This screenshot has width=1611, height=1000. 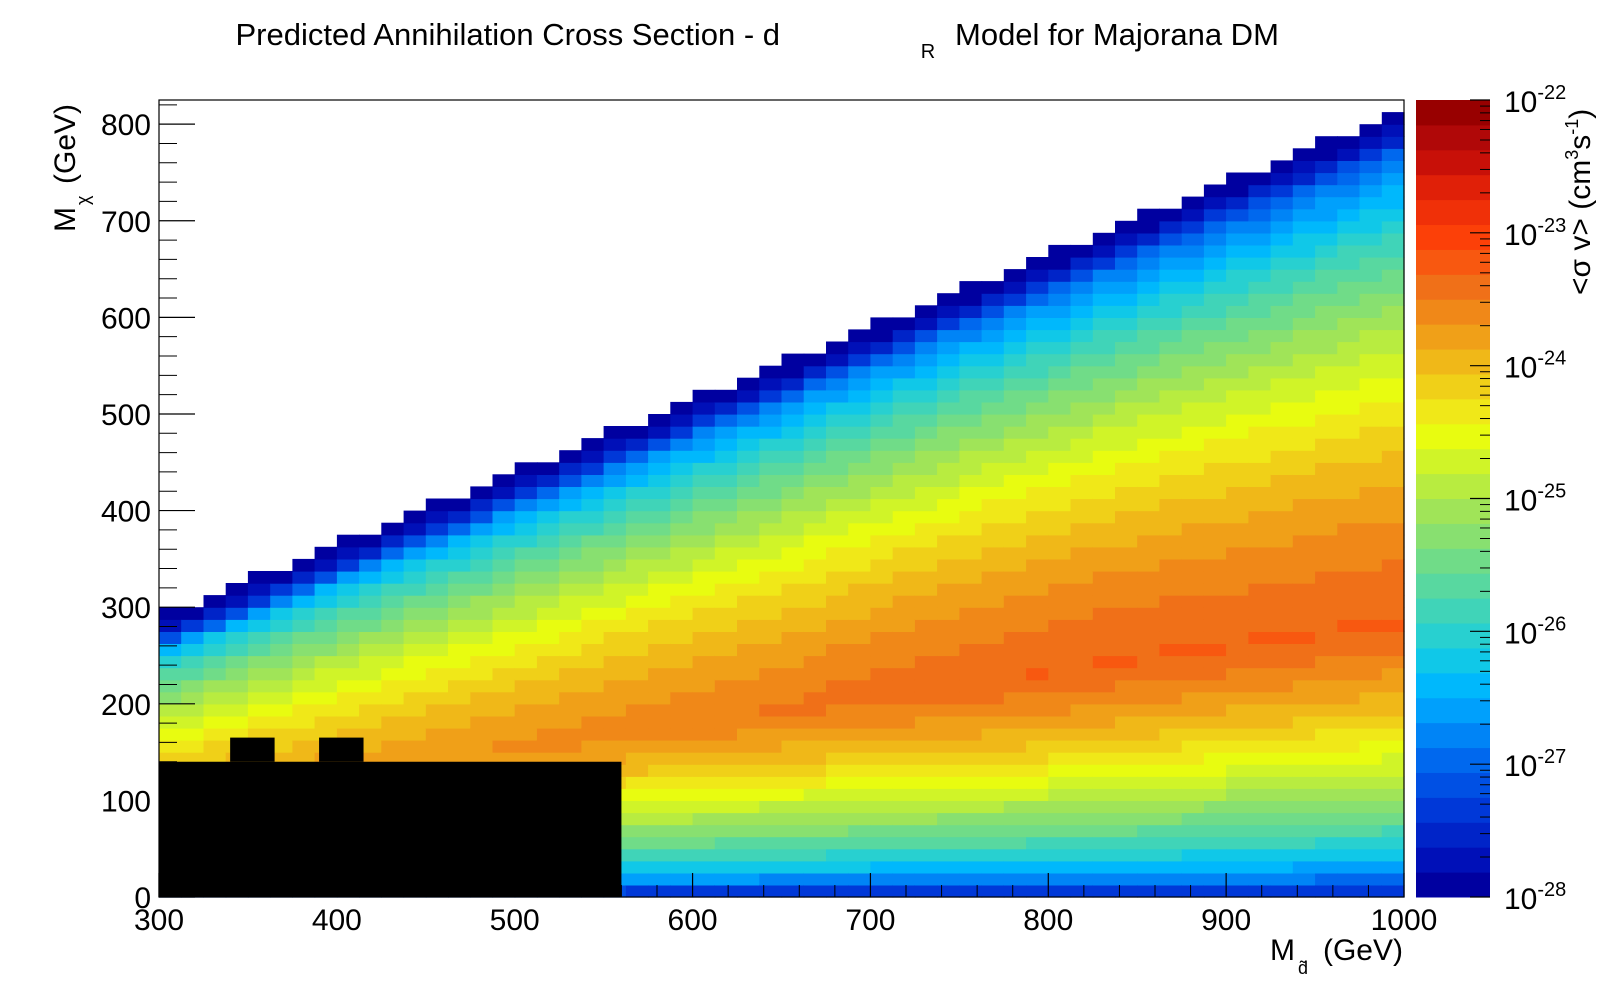 I want to click on z-tick-label: 10-26, so click(x=1535, y=631).